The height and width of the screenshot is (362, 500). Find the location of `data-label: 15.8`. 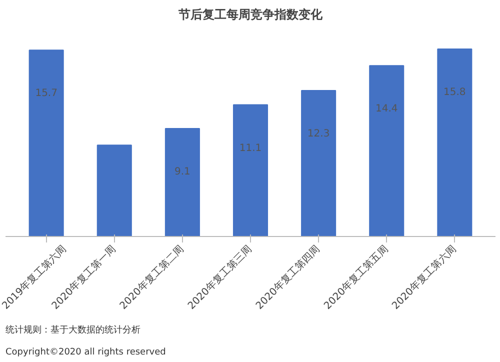

data-label: 15.8 is located at coordinates (455, 92).